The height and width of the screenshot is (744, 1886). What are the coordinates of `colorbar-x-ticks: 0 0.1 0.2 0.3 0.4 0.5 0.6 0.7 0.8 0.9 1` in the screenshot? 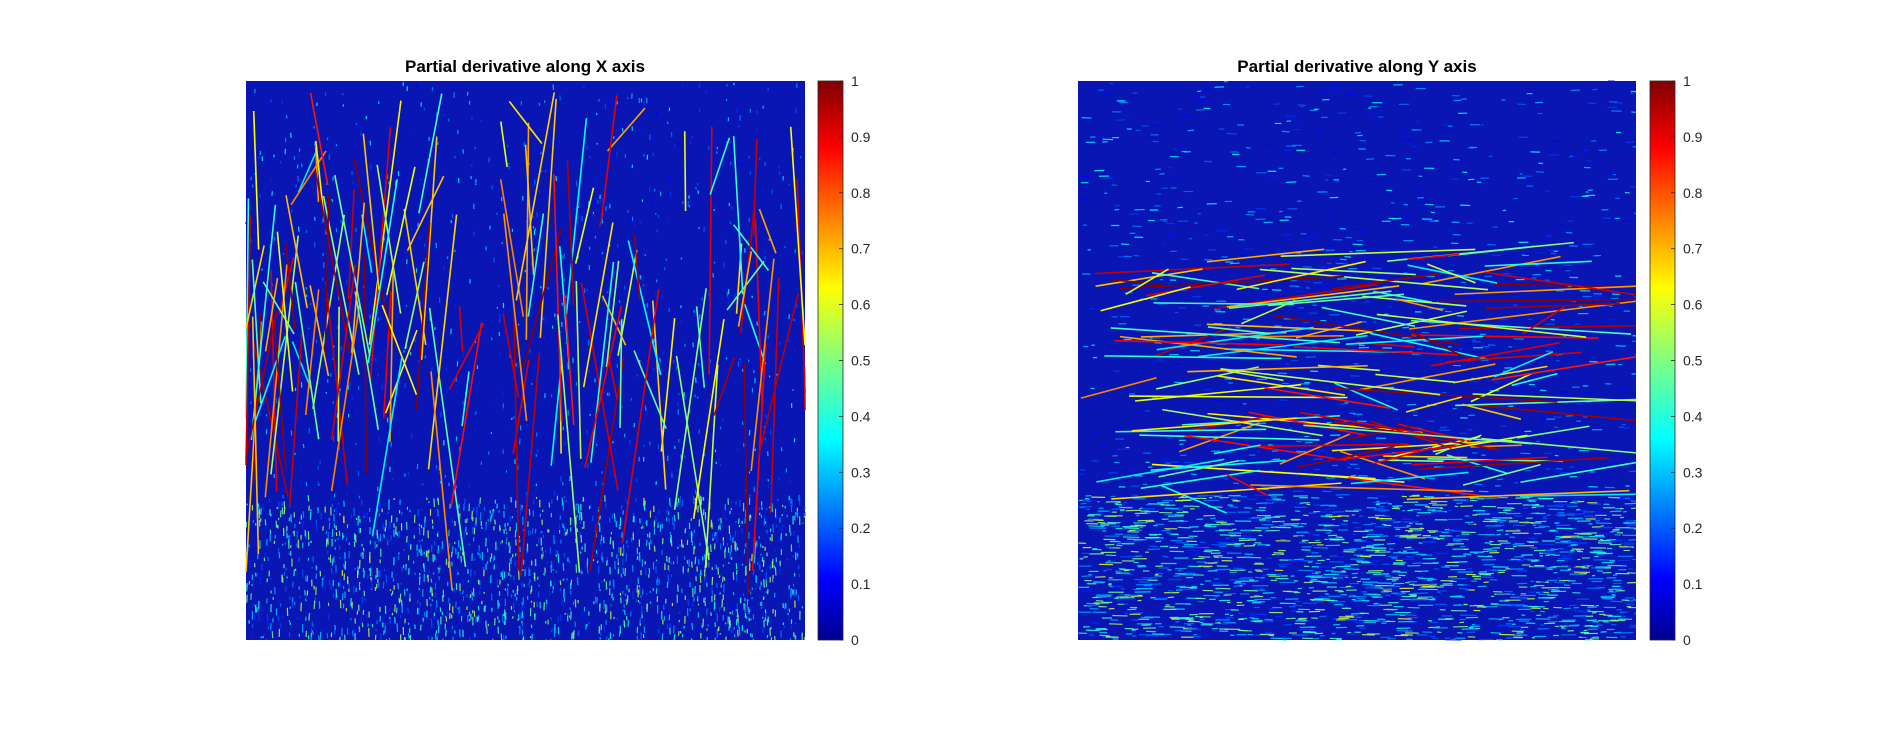 It's located at (855, 360).